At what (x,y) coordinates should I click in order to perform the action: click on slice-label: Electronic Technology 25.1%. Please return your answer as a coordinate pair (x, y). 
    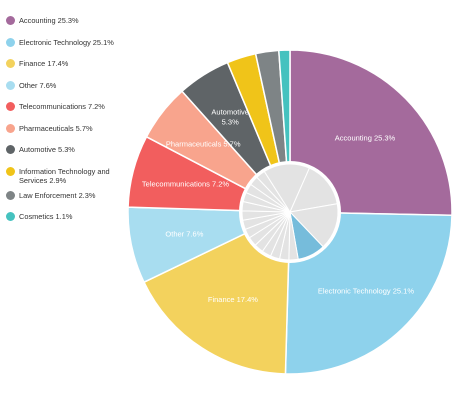
    Looking at the image, I should click on (366, 291).